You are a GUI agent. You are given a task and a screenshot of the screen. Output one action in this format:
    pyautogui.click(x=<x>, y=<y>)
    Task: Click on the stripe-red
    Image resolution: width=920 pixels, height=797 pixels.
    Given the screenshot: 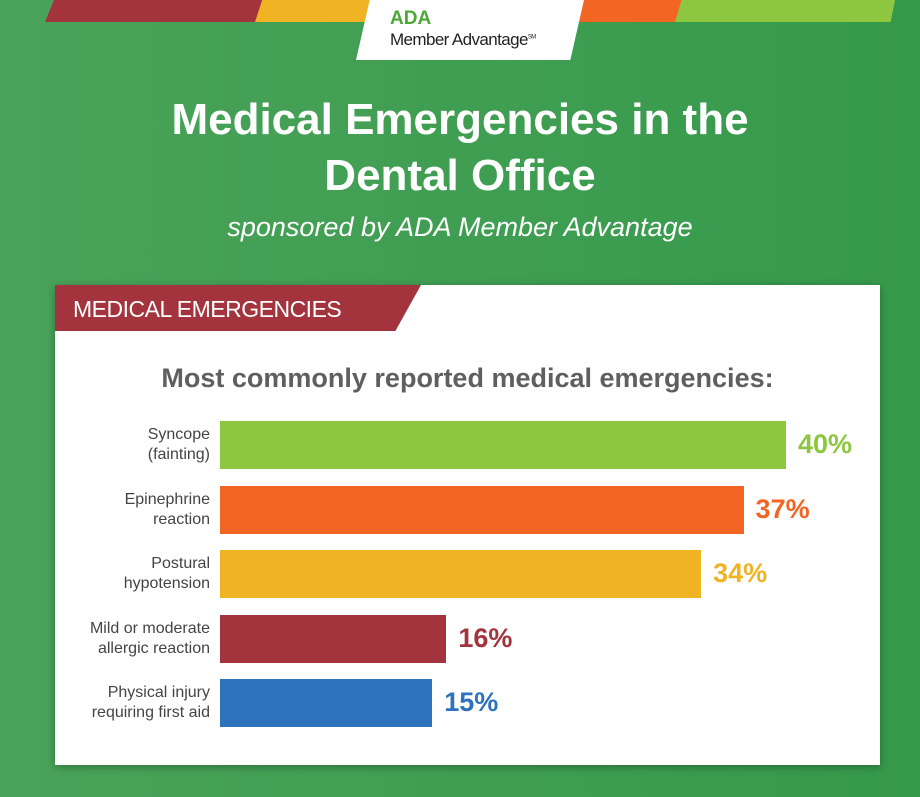 What is the action you would take?
    pyautogui.click(x=156, y=11)
    